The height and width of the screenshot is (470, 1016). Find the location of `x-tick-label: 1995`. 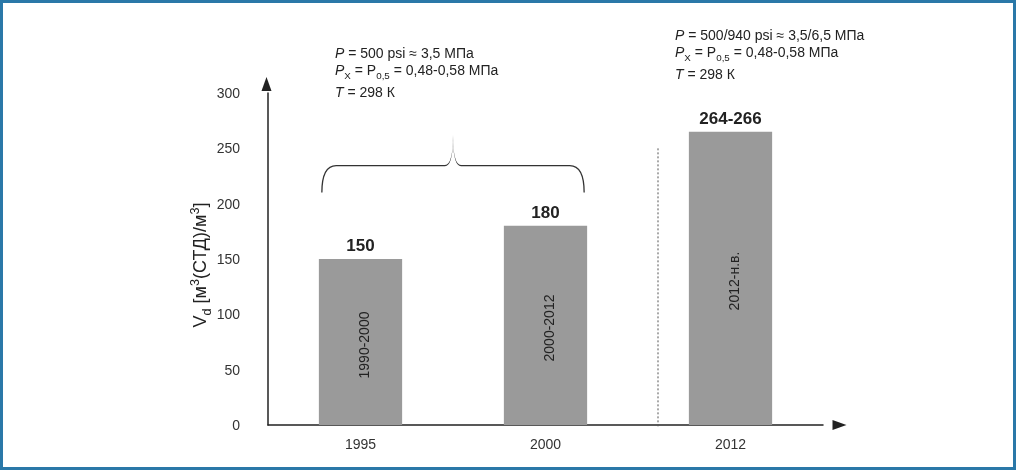

x-tick-label: 1995 is located at coordinates (360, 444).